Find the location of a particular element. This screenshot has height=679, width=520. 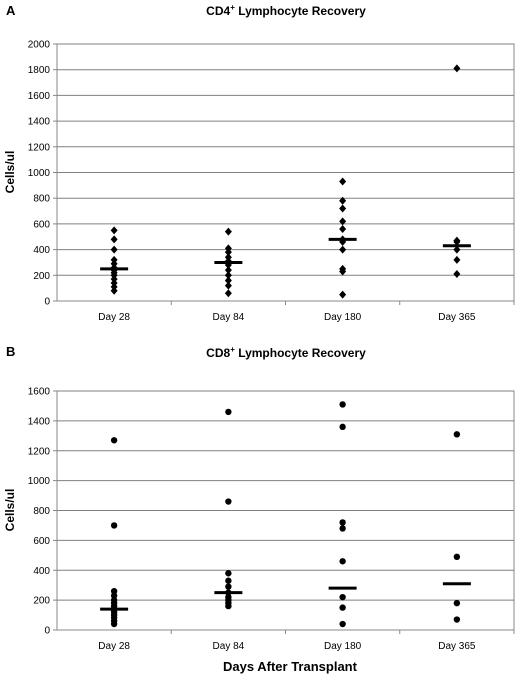

chart-title-a: CD4+ Lymphocyte Recovery is located at coordinates (286, 10).